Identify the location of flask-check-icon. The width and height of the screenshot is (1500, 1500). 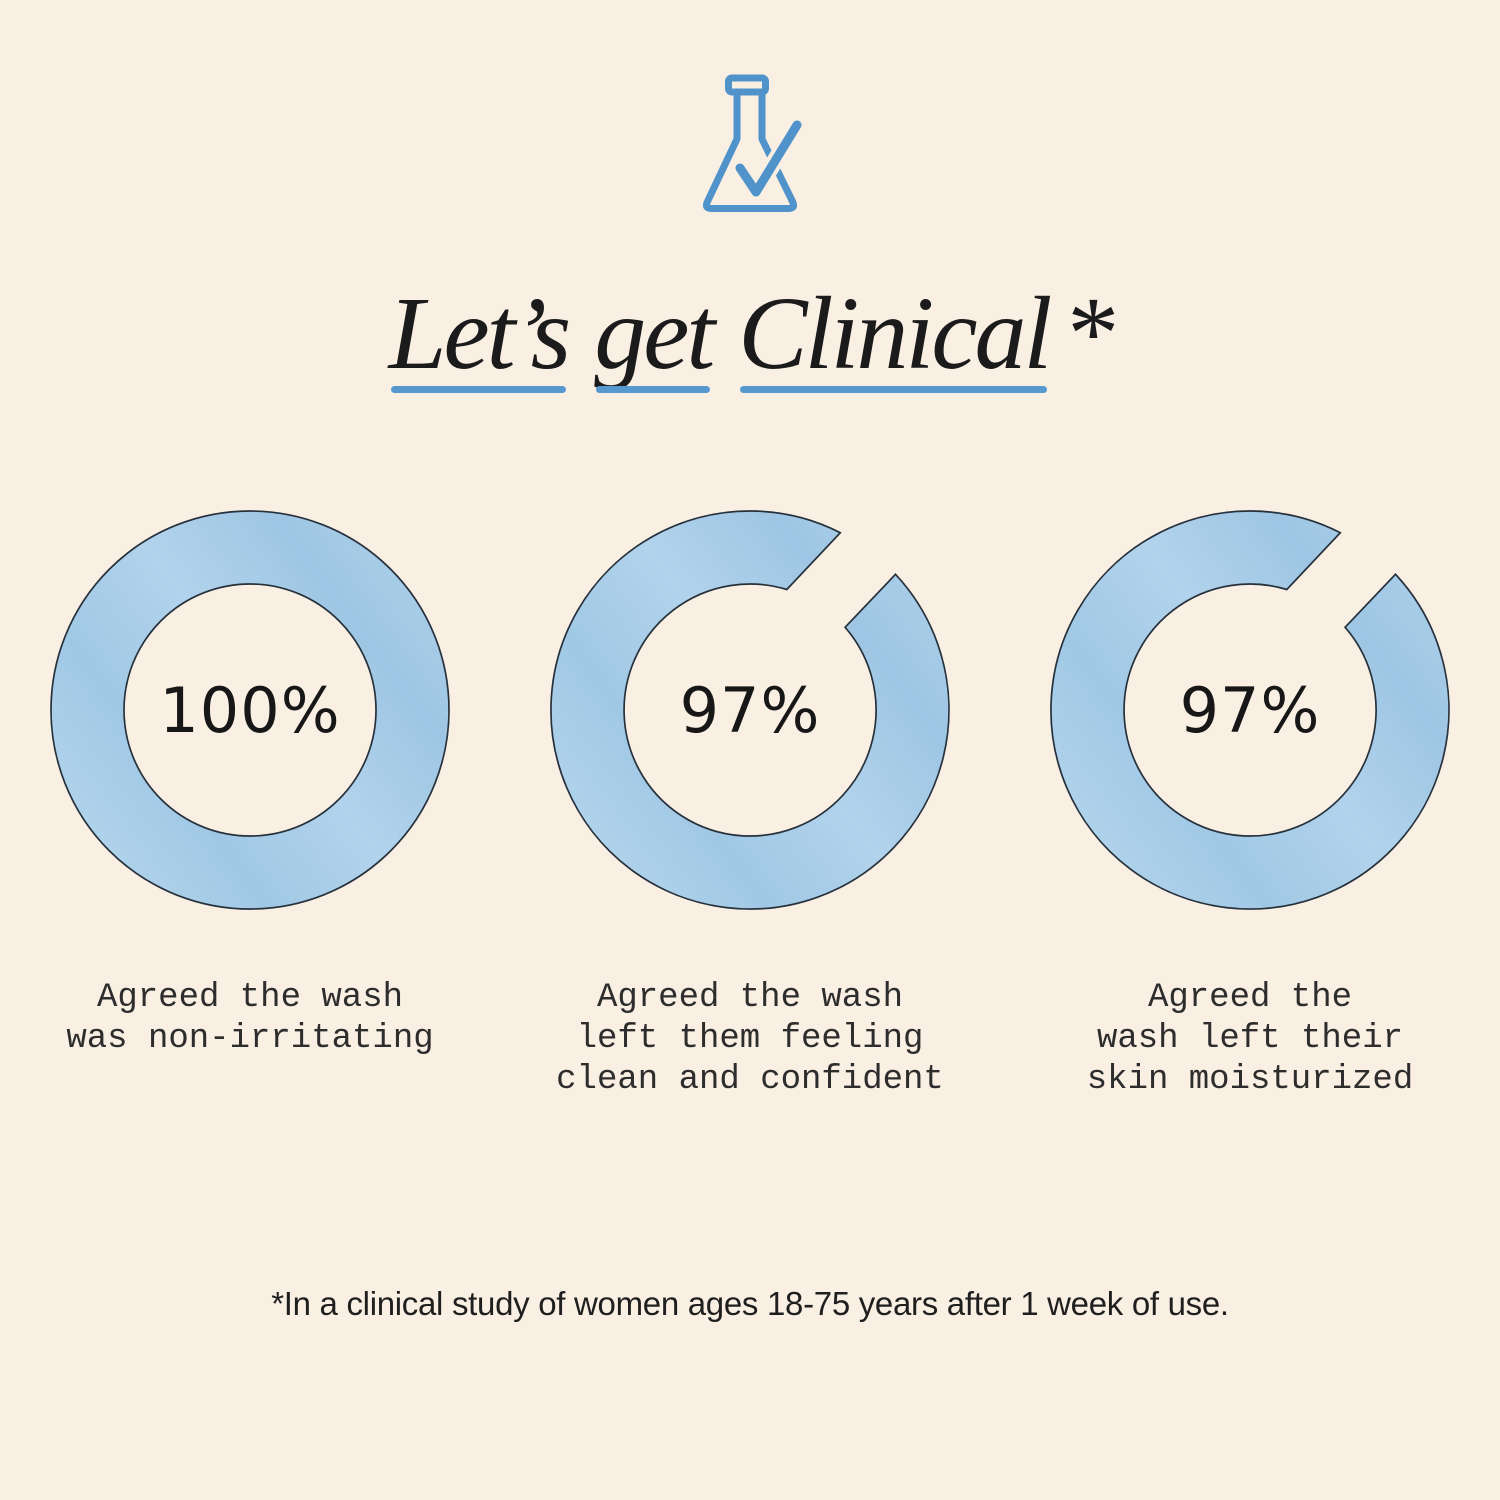
(754, 143).